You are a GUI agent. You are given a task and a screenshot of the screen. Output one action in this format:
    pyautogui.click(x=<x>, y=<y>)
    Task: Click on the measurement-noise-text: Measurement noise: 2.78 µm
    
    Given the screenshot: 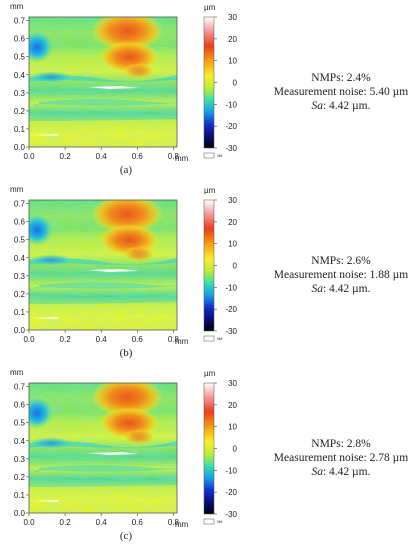 What is the action you would take?
    pyautogui.click(x=341, y=458)
    